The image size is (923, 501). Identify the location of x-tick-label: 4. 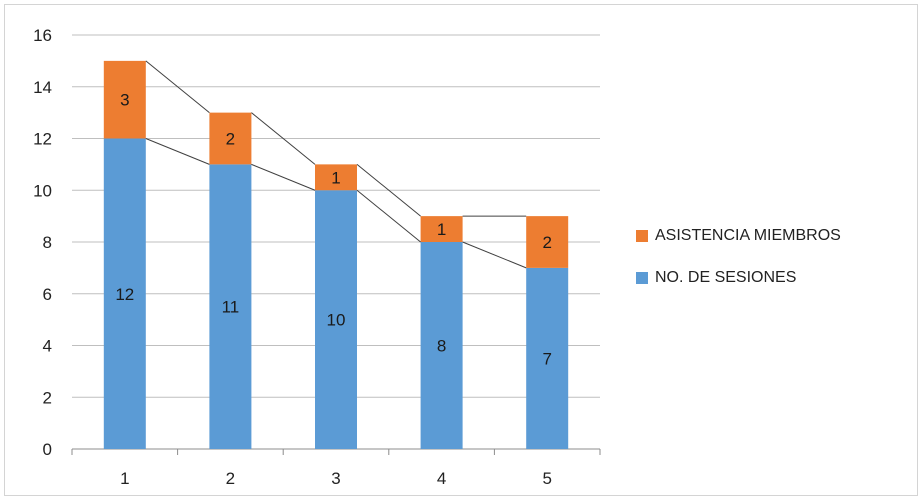
(441, 478).